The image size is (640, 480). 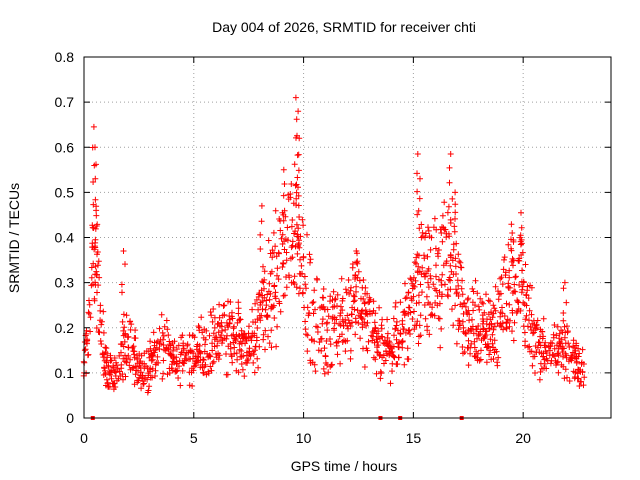 What do you see at coordinates (304, 438) in the screenshot?
I see `x-tick-label: 10` at bounding box center [304, 438].